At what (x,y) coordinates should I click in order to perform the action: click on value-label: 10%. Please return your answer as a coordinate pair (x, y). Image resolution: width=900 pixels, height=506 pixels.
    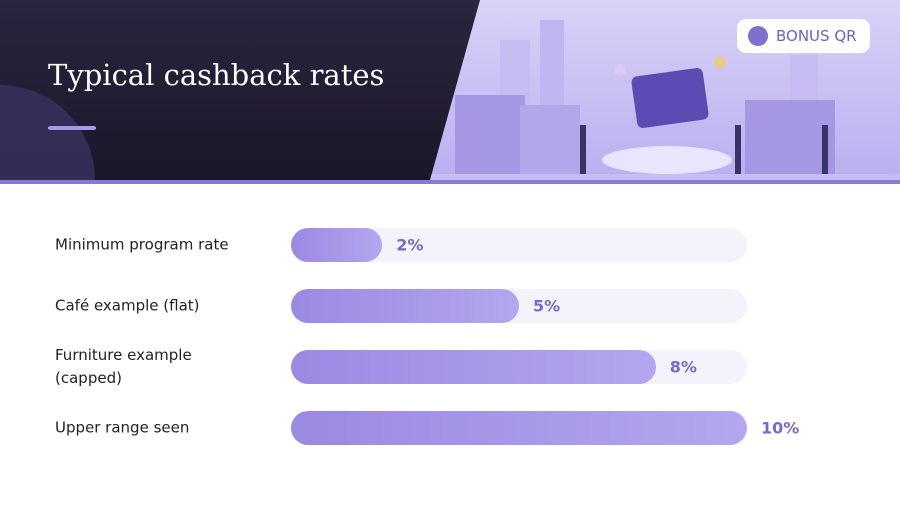
    Looking at the image, I should click on (780, 428).